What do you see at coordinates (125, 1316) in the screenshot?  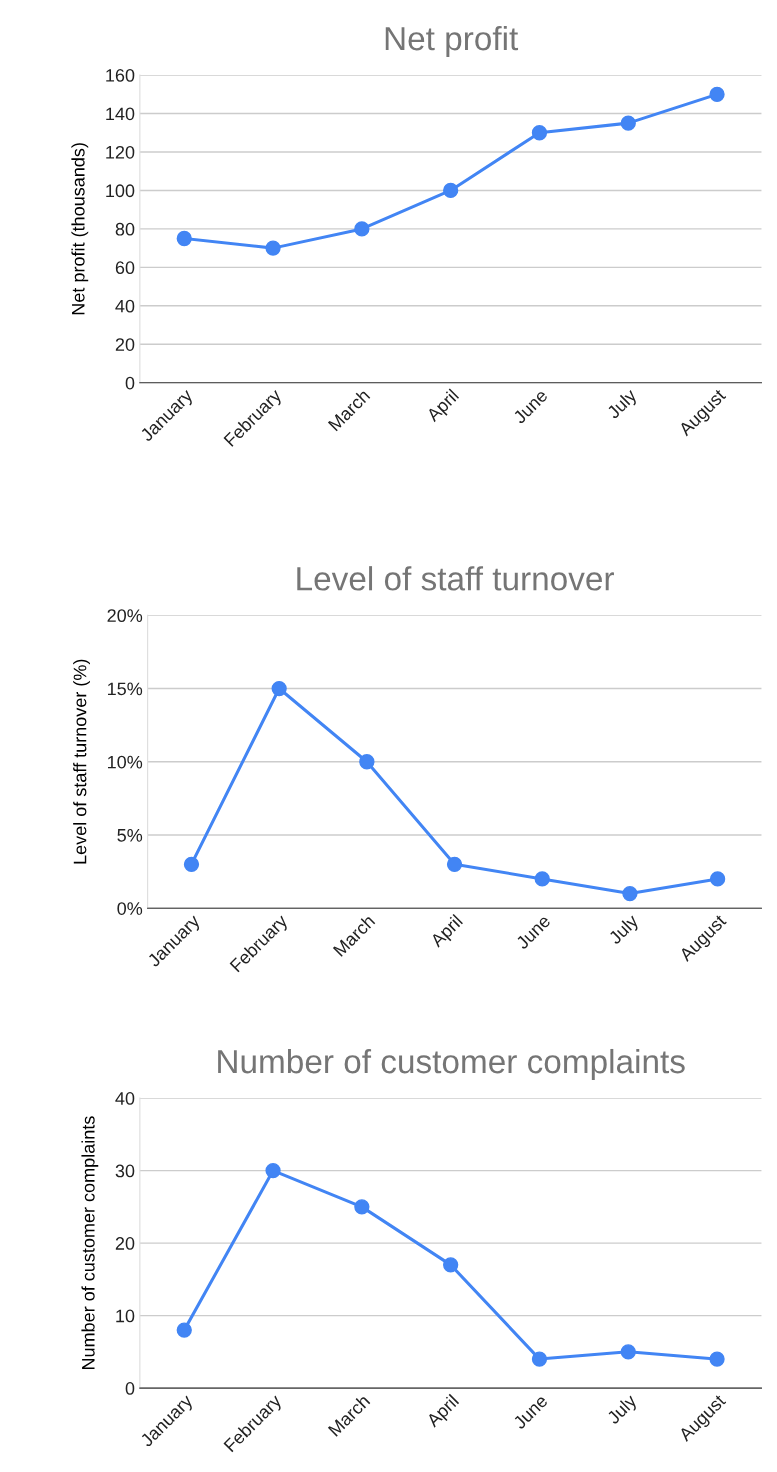 I see `y-tick-label: 10` at bounding box center [125, 1316].